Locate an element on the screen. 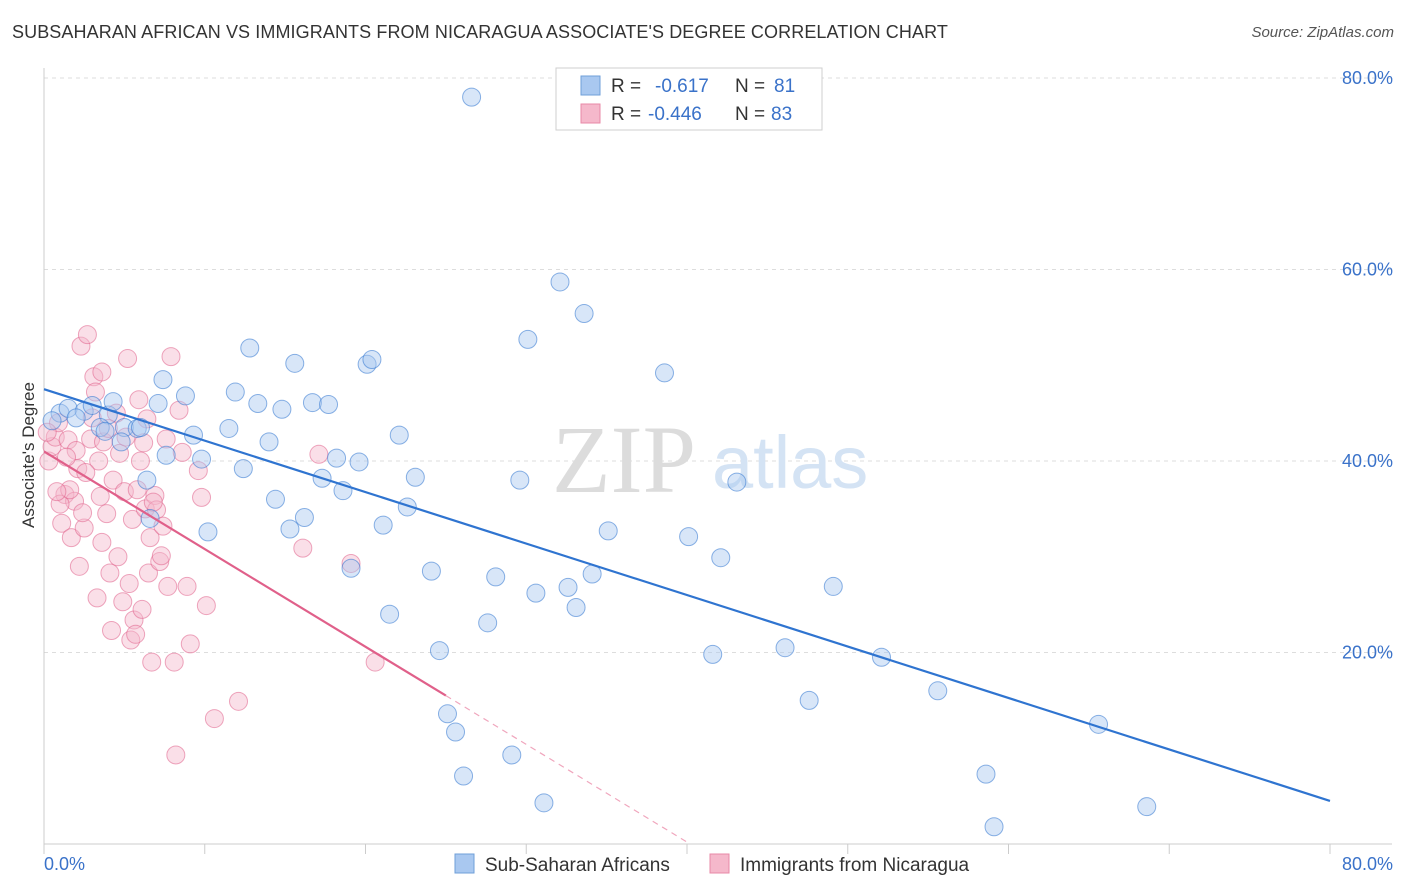 The image size is (1406, 892). watermark-atlas: atlas is located at coordinates (790, 462).